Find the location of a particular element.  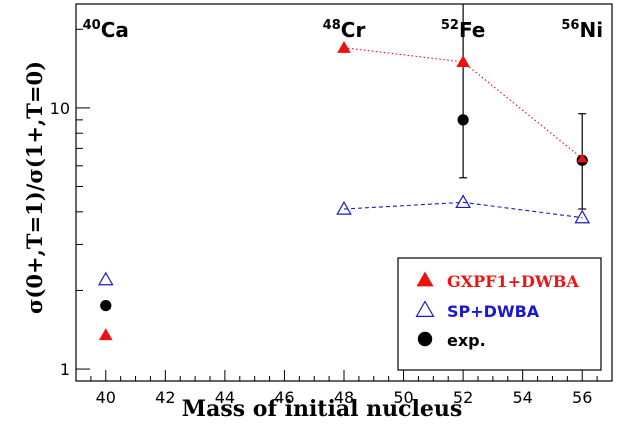

nucleus-mass: 52 is located at coordinates (450, 25).